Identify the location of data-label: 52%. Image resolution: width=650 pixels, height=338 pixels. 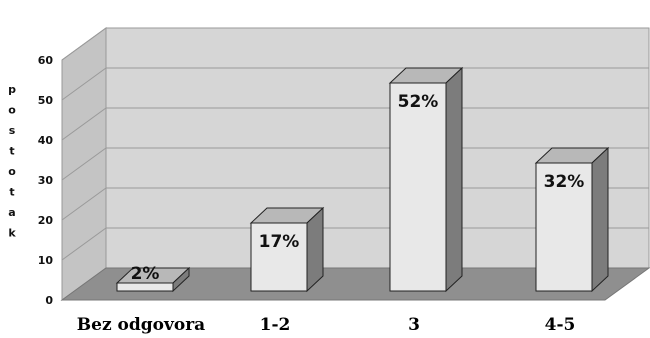
(418, 102).